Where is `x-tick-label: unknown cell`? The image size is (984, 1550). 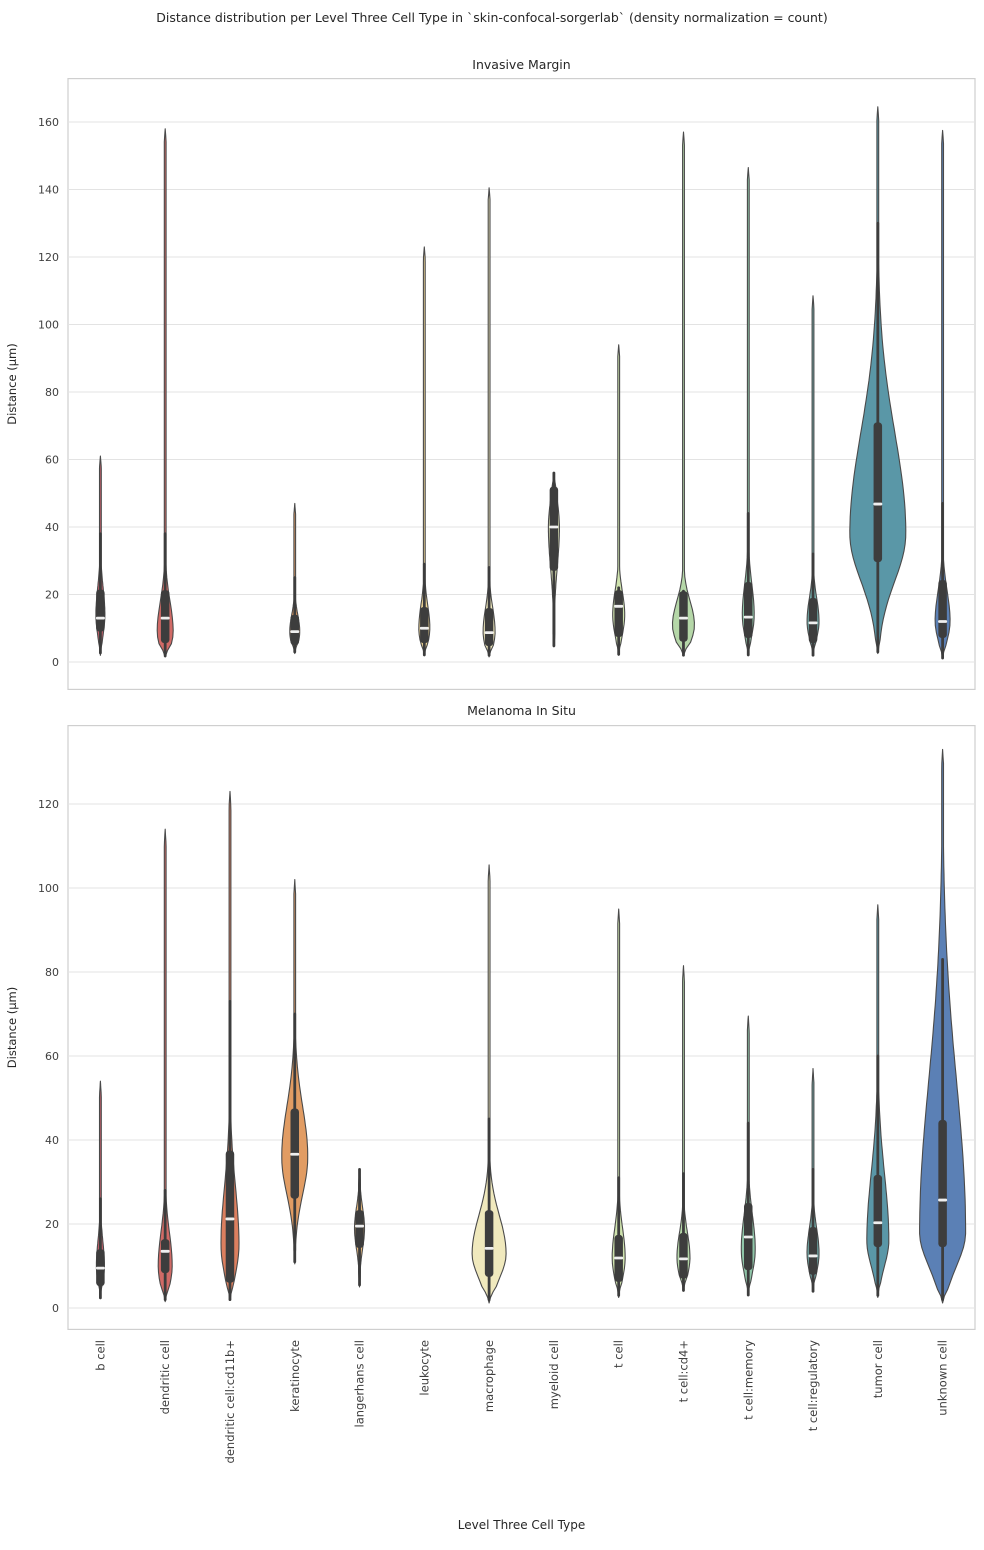
x-tick-label: unknown cell is located at coordinates (943, 1378).